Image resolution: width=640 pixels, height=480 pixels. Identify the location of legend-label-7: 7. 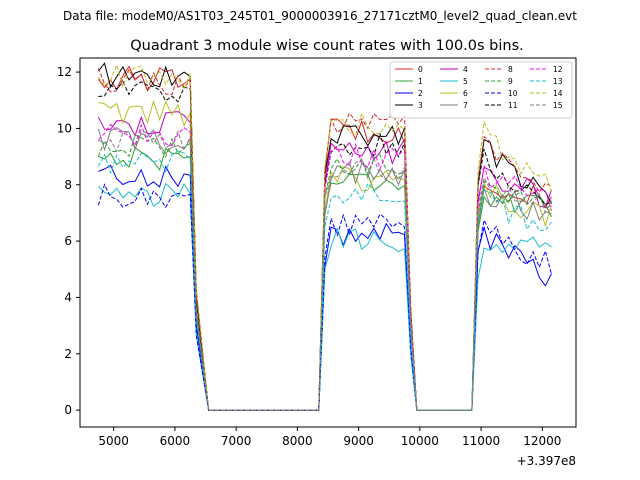
(465, 105).